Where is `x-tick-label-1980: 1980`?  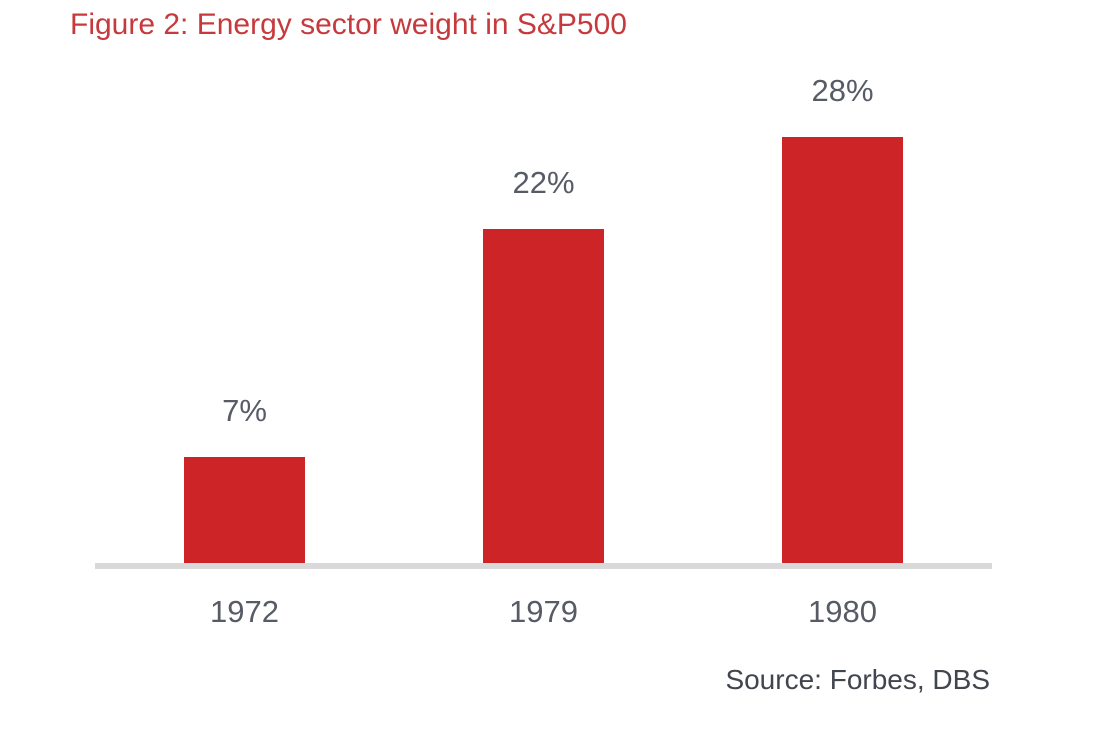
x-tick-label-1980: 1980 is located at coordinates (842, 611).